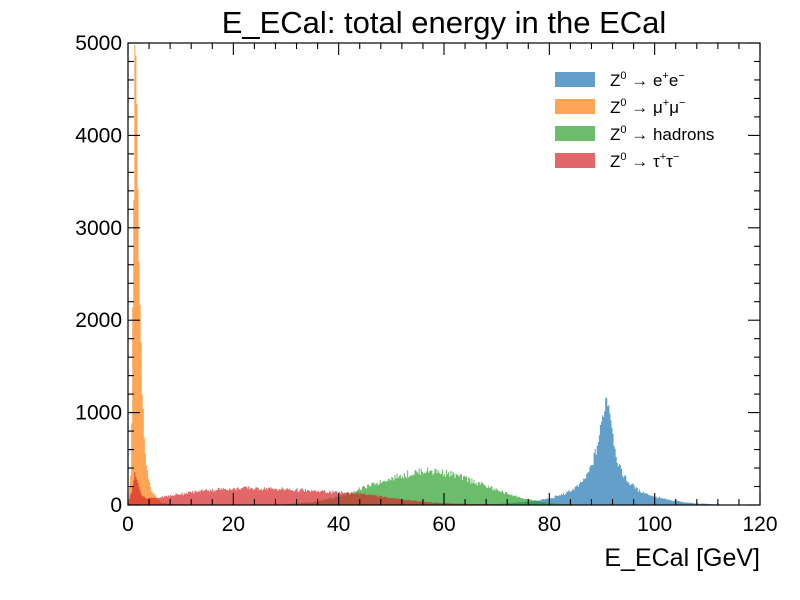 The image size is (800, 600). Describe the element at coordinates (98, 320) in the screenshot. I see `y-tick-label: 2000` at that location.